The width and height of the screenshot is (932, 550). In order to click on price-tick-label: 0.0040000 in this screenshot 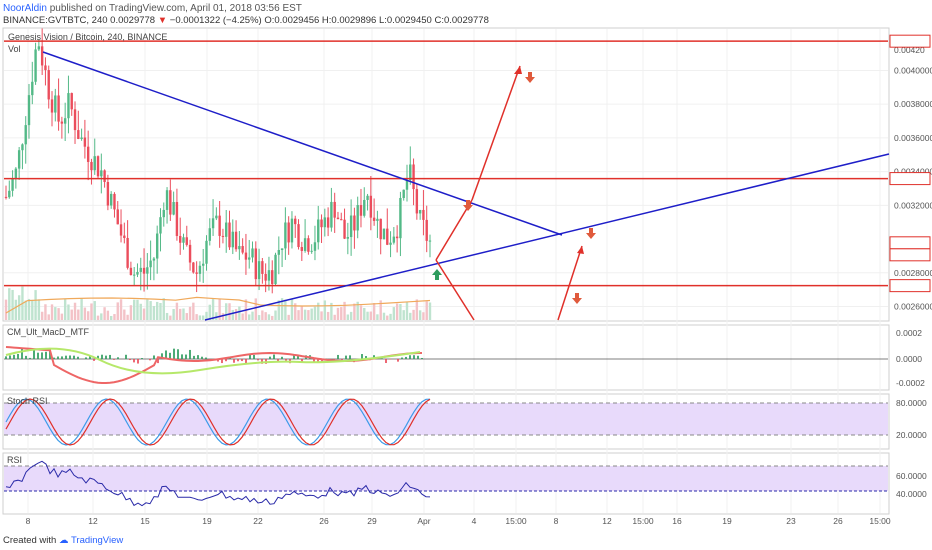, I will do `click(913, 70)`.